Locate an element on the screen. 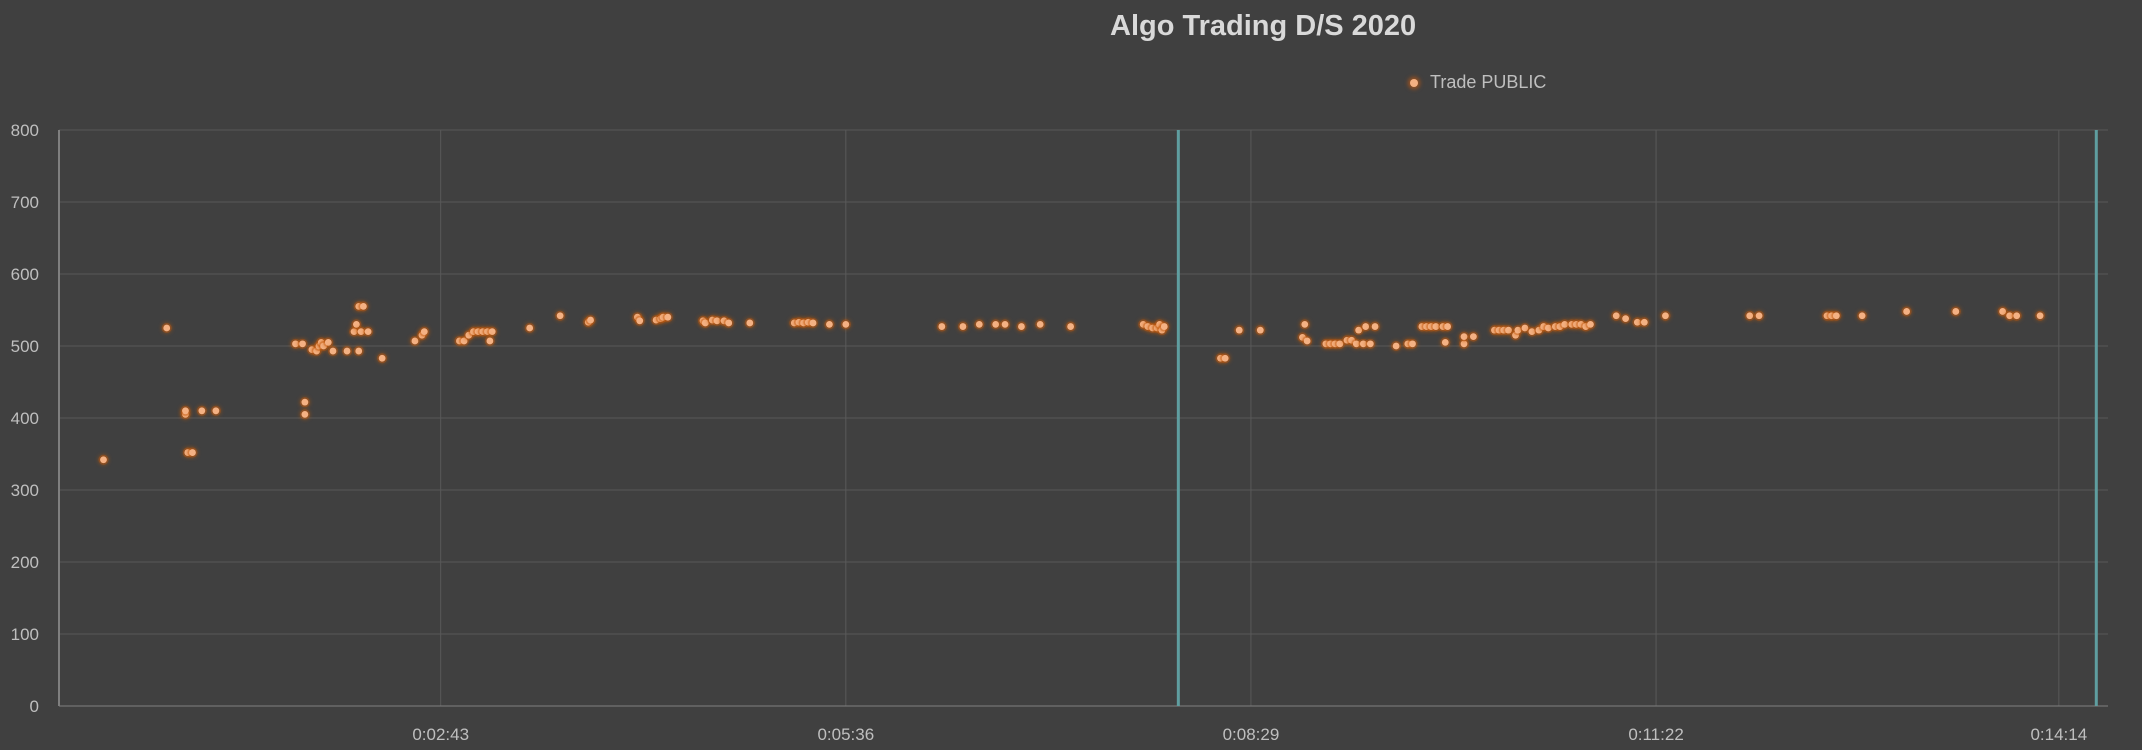  x-tick-label: 0:11:22 is located at coordinates (1655, 734).